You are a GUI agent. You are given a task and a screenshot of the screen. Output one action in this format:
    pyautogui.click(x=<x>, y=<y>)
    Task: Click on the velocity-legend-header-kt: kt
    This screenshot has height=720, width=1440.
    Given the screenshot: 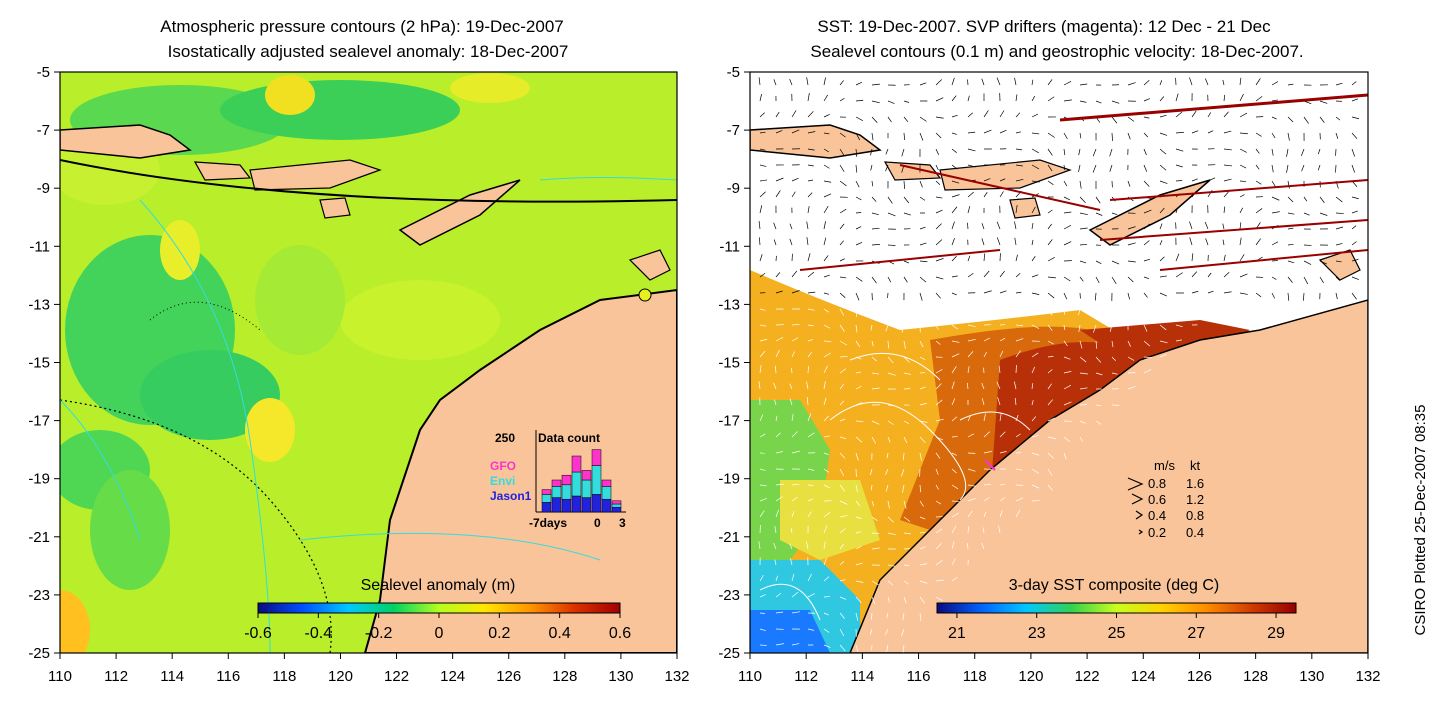 What is the action you would take?
    pyautogui.click(x=1195, y=465)
    